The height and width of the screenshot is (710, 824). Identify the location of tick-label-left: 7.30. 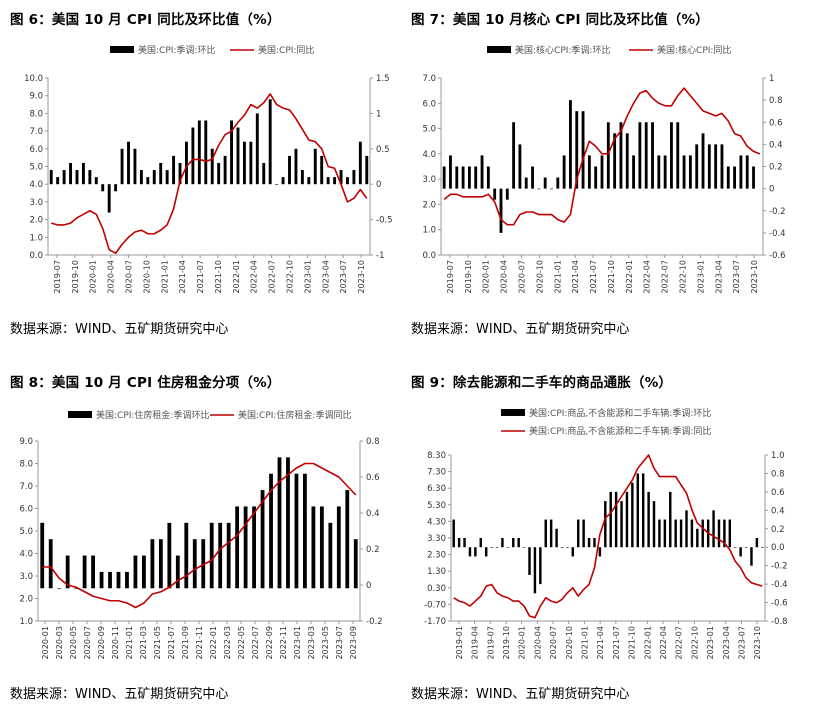
(436, 473).